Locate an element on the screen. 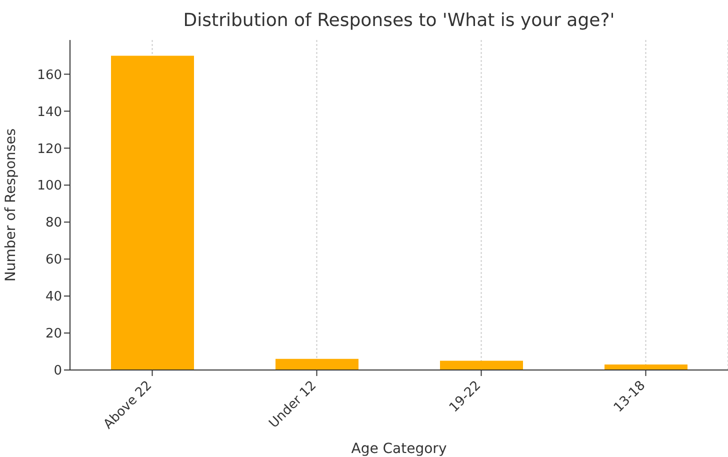  y-tick-label: 0 is located at coordinates (58, 371).